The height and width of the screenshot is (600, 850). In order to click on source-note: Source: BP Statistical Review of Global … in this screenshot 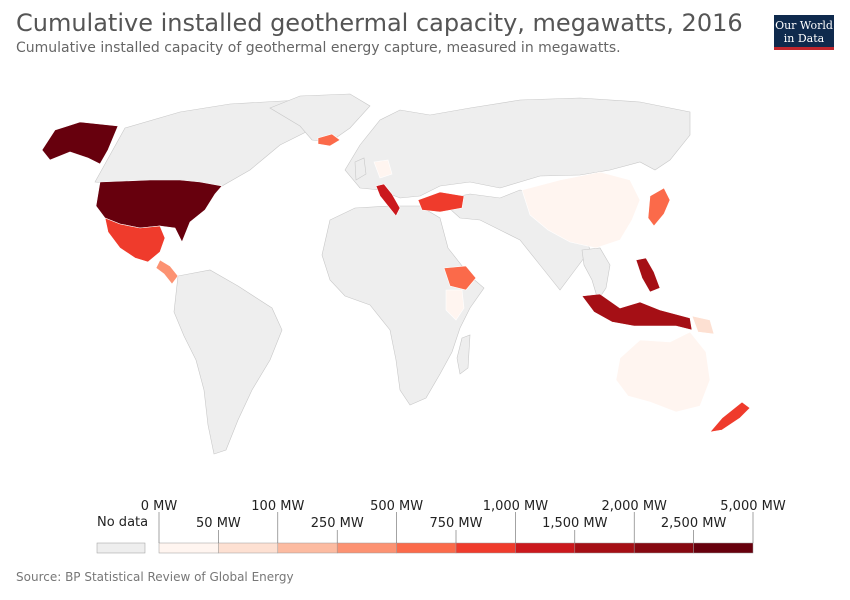, I will do `click(155, 577)`.